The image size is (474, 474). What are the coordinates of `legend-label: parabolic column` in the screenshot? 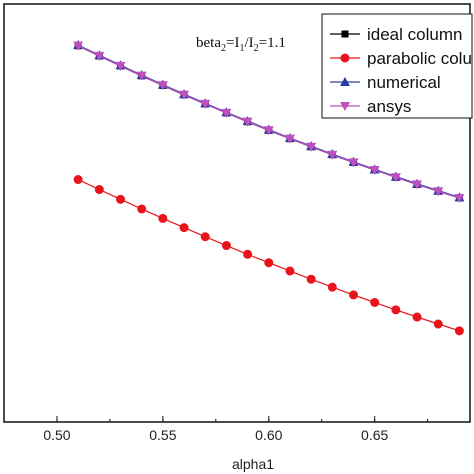 It's located at (420, 58).